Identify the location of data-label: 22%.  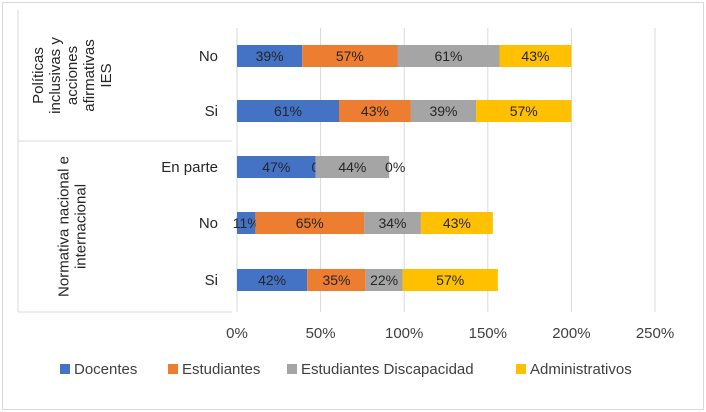
(384, 280).